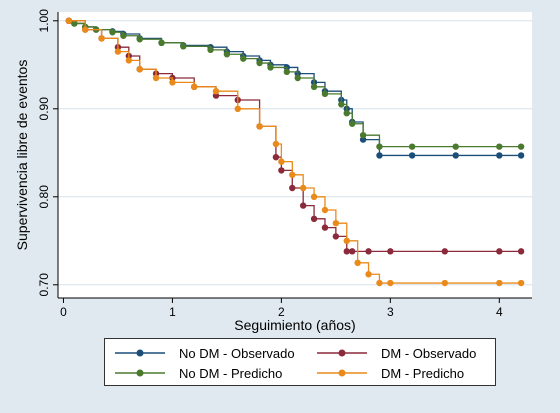 Image resolution: width=560 pixels, height=413 pixels. Describe the element at coordinates (172, 312) in the screenshot. I see `x-tick-label: 1` at that location.